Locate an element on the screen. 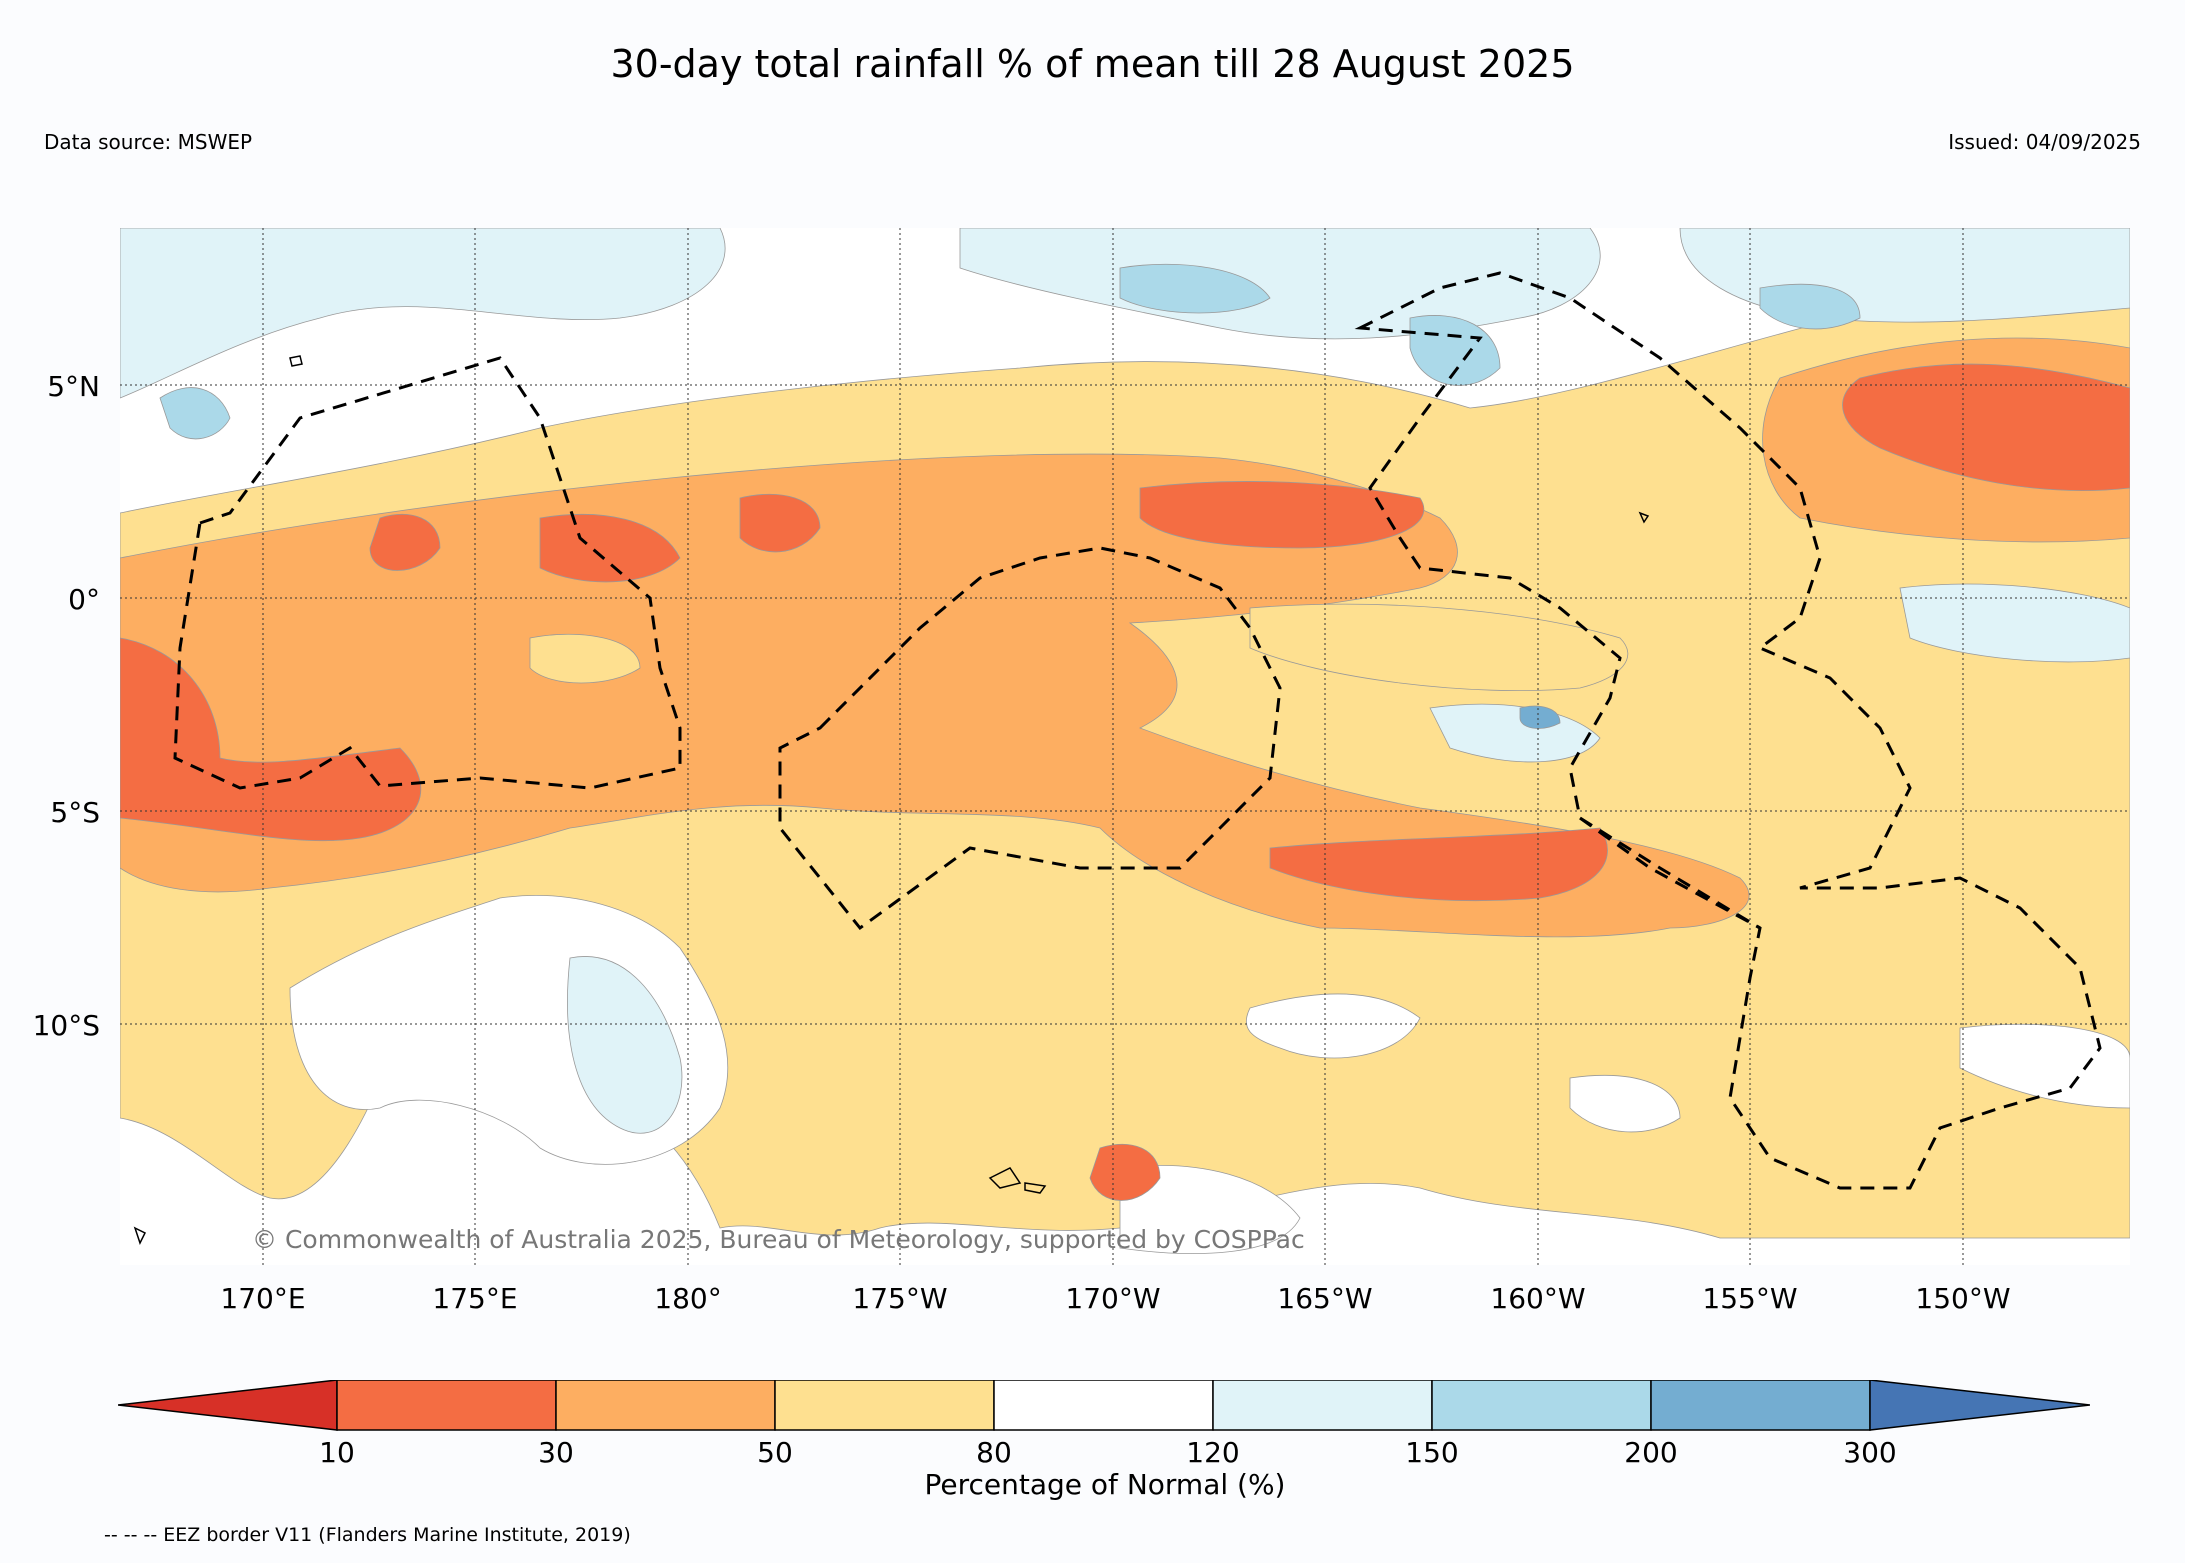  data-source-label: Data source: MSWEP is located at coordinates (148, 142).